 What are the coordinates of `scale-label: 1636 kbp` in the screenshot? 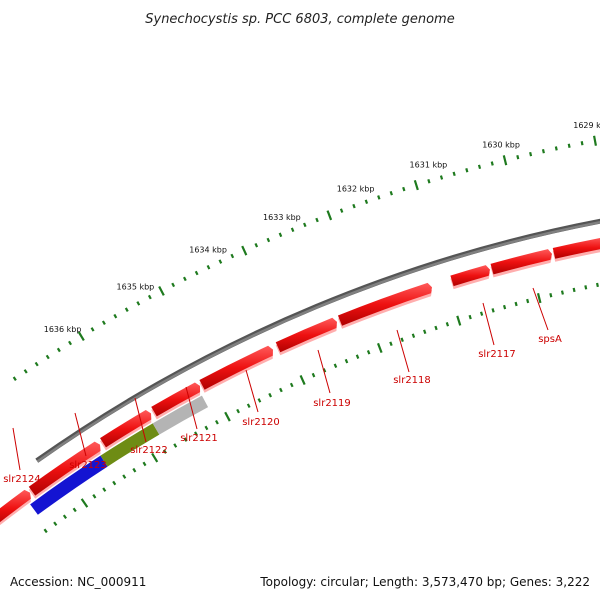 It's located at (63, 329).